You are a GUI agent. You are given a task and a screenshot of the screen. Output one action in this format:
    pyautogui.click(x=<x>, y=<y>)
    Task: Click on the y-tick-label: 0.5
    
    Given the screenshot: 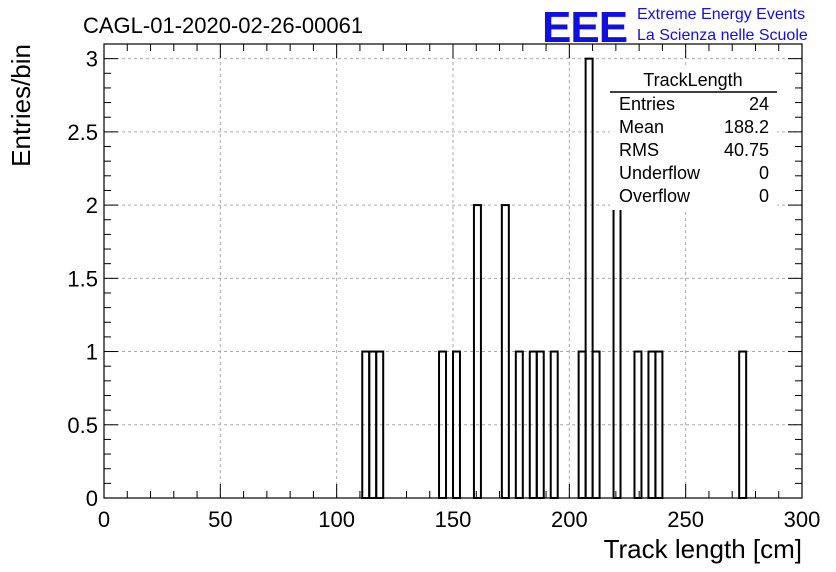 What is the action you would take?
    pyautogui.click(x=82, y=425)
    